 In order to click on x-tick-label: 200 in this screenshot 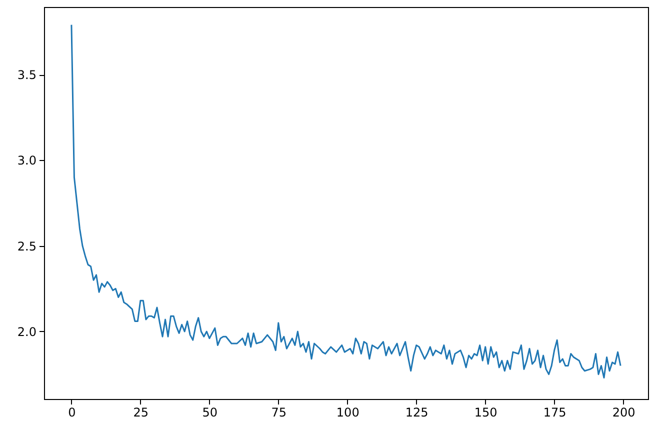, I will do `click(624, 413)`.